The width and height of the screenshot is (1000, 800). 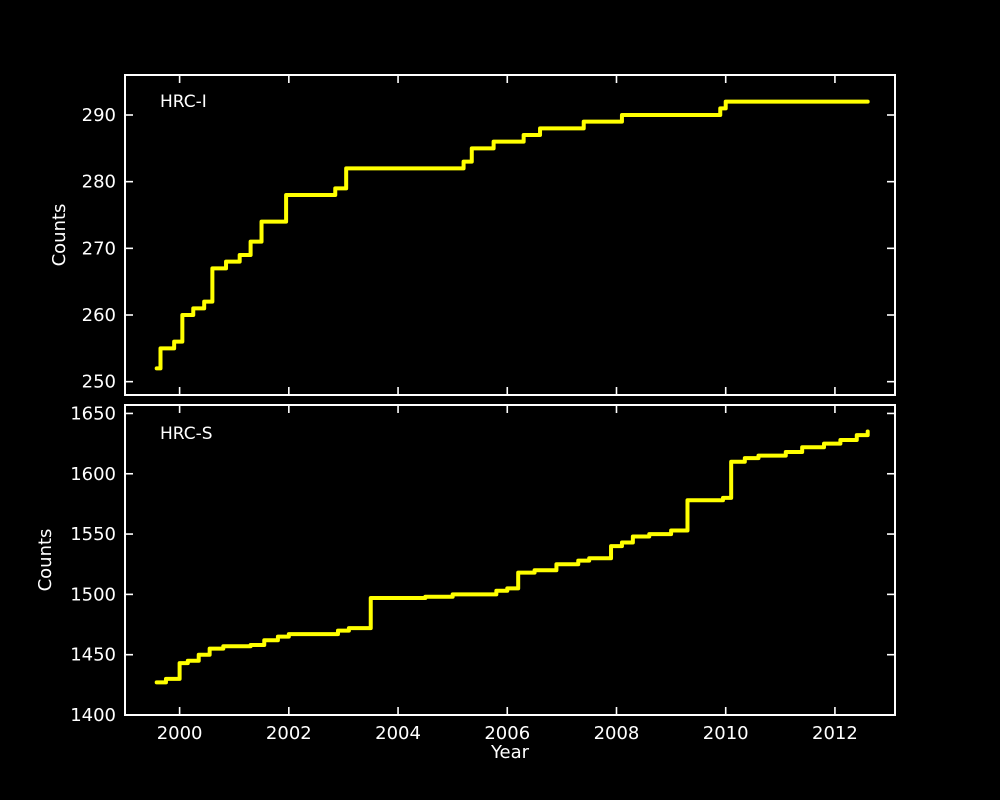 What do you see at coordinates (93, 655) in the screenshot?
I see `y-tick-label: 1450` at bounding box center [93, 655].